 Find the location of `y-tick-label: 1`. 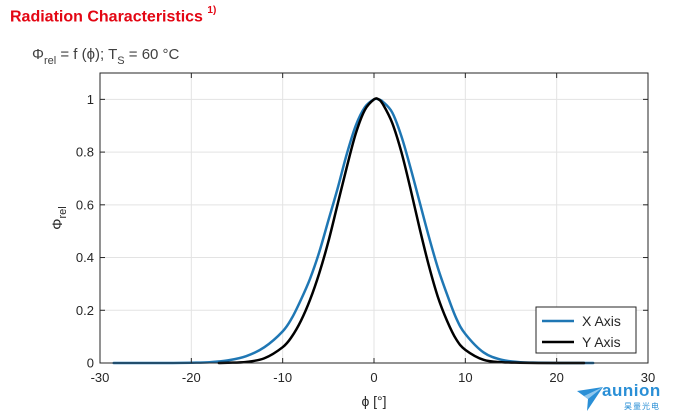

y-tick-label: 1 is located at coordinates (90, 99).